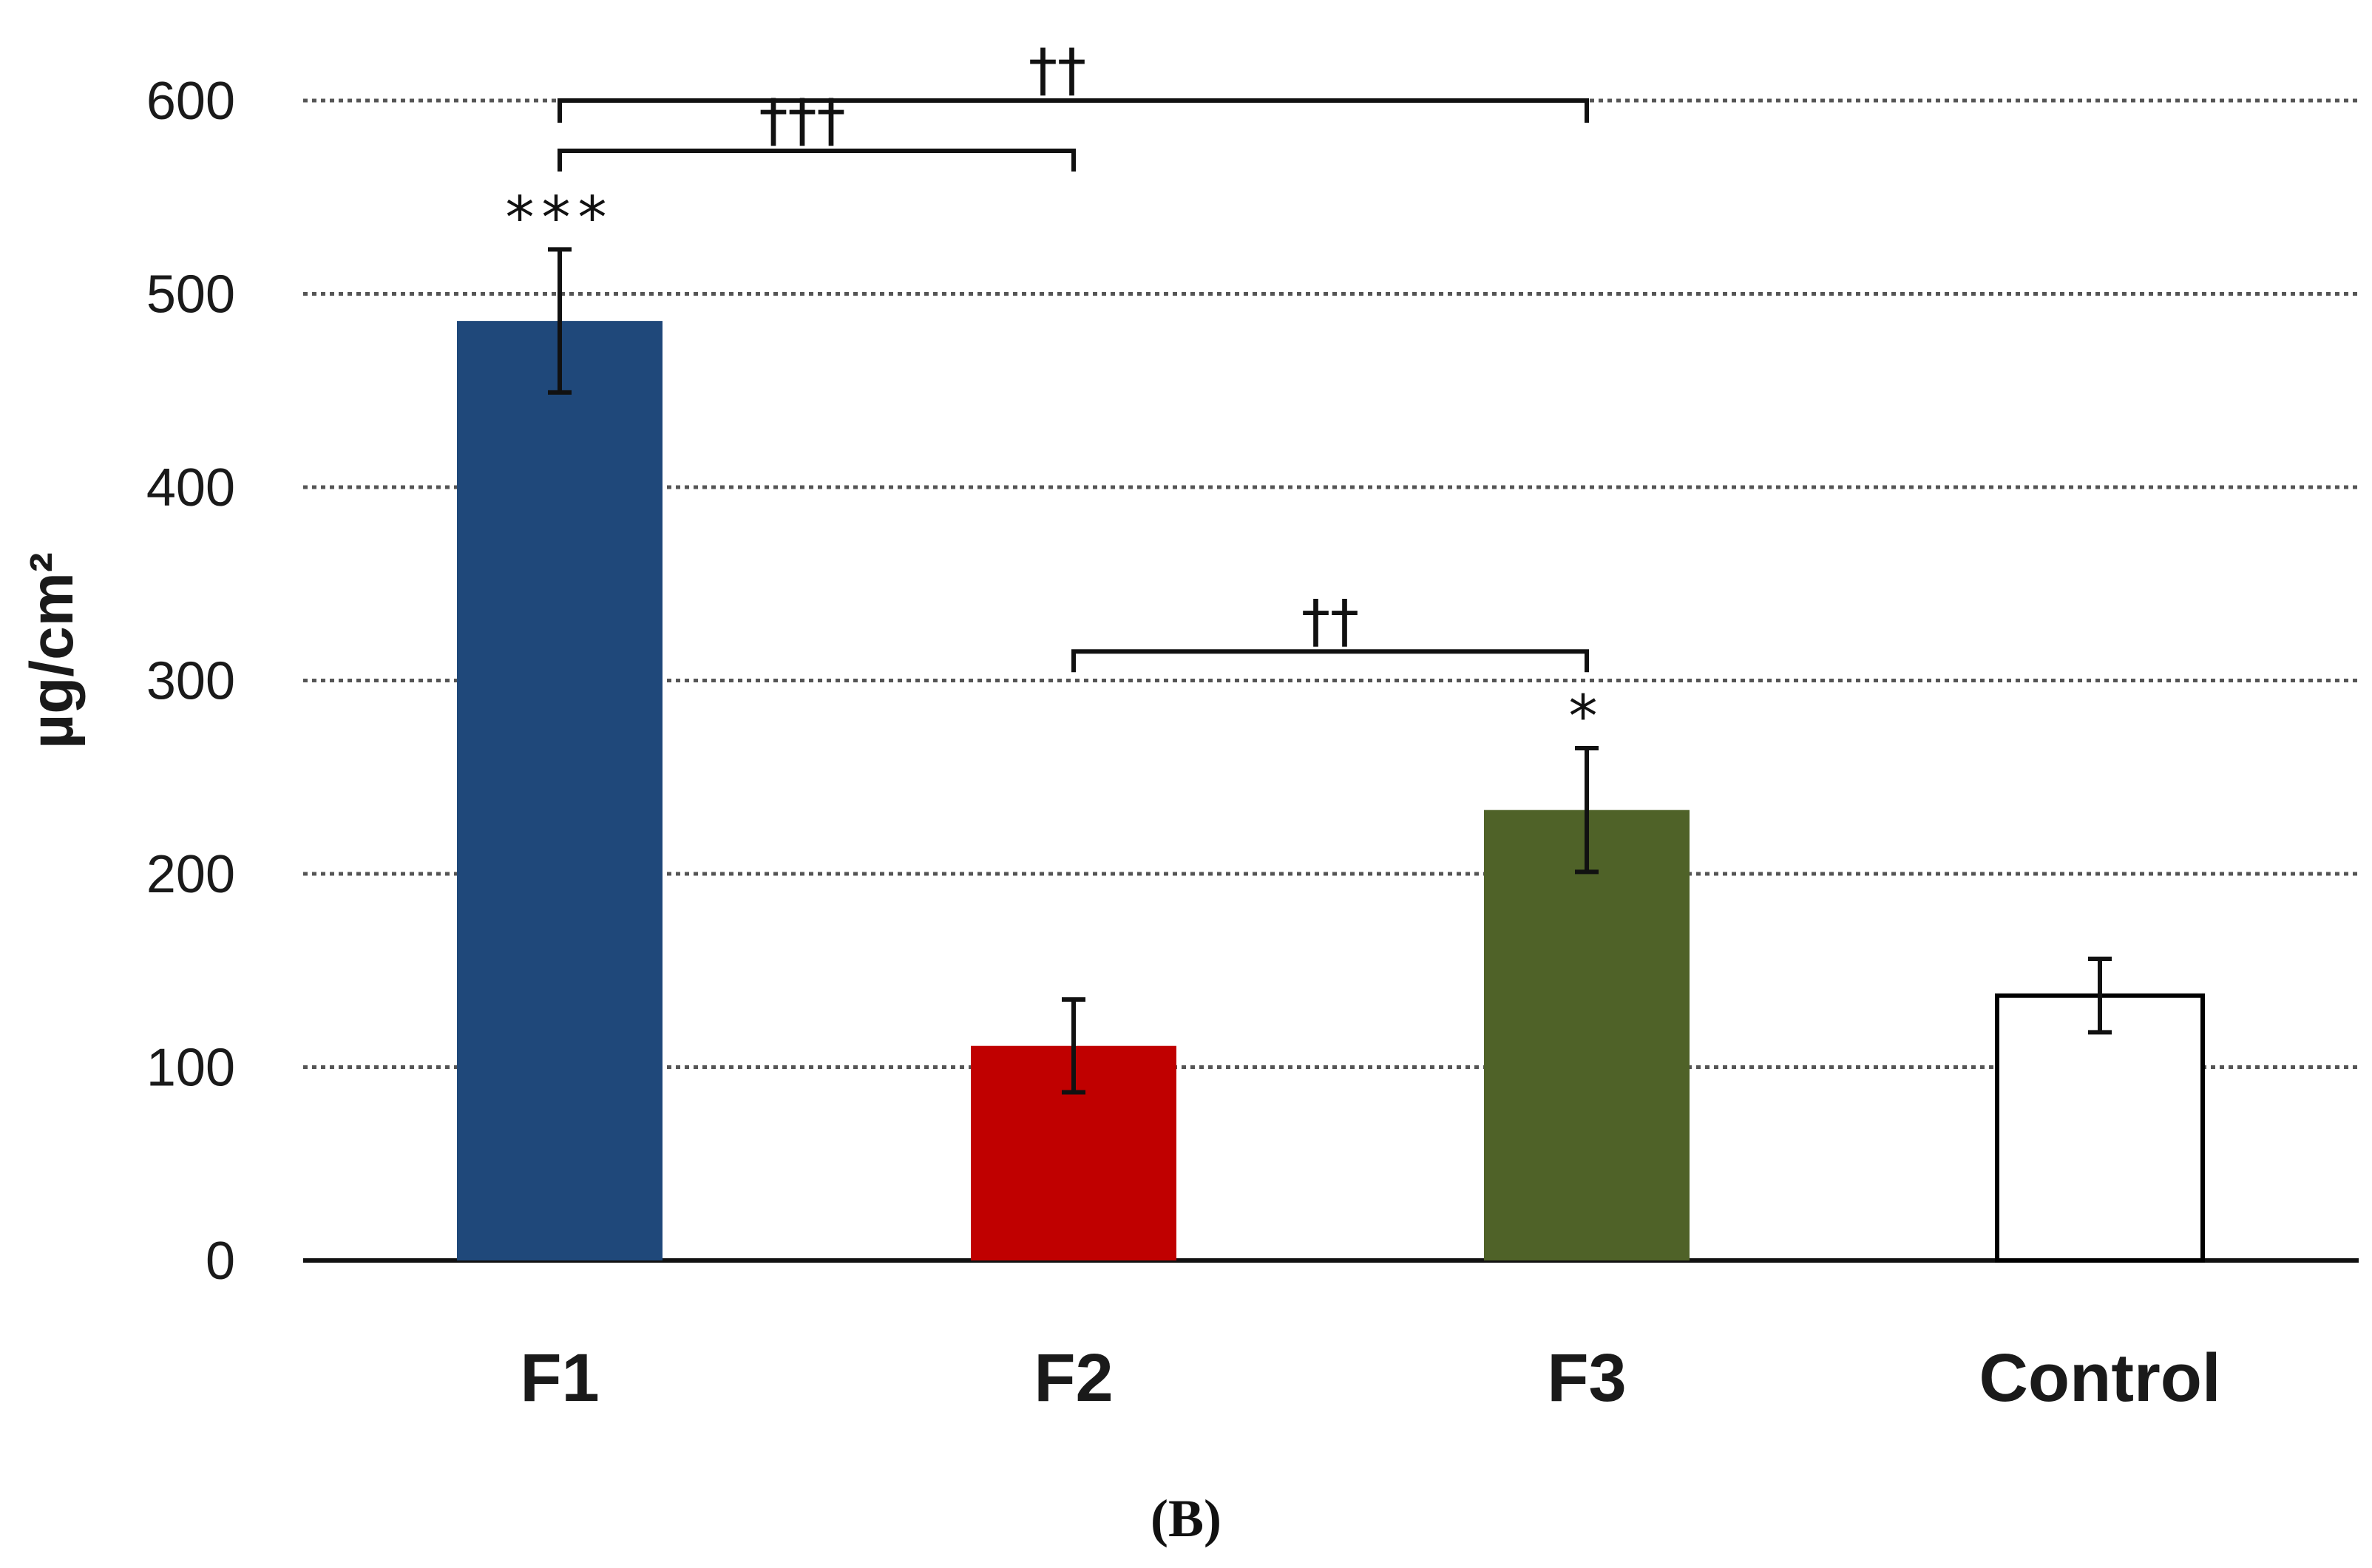  What do you see at coordinates (1586, 1378) in the screenshot?
I see `x-tick-label: F3` at bounding box center [1586, 1378].